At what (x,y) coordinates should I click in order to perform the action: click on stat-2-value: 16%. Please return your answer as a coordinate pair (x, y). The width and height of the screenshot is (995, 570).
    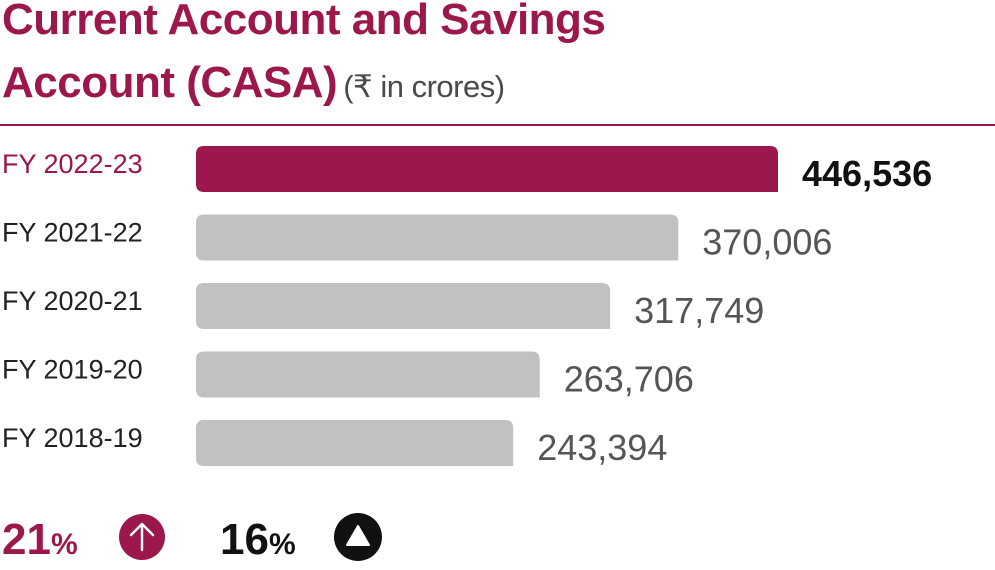
    Looking at the image, I should click on (258, 542).